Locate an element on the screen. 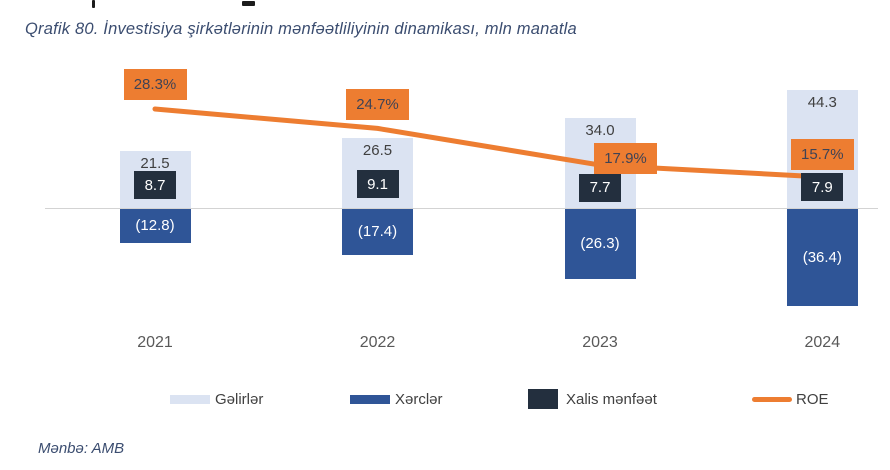 The image size is (890, 470). revenue-value-label: 21.5 is located at coordinates (155, 164).